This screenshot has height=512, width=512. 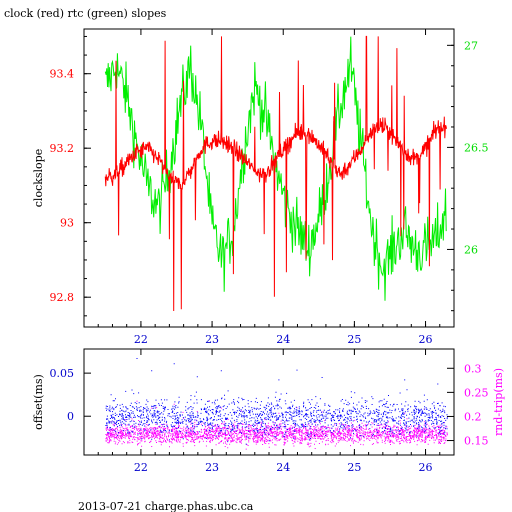 What do you see at coordinates (471, 45) in the screenshot?
I see `y-right-tick-label: 27` at bounding box center [471, 45].